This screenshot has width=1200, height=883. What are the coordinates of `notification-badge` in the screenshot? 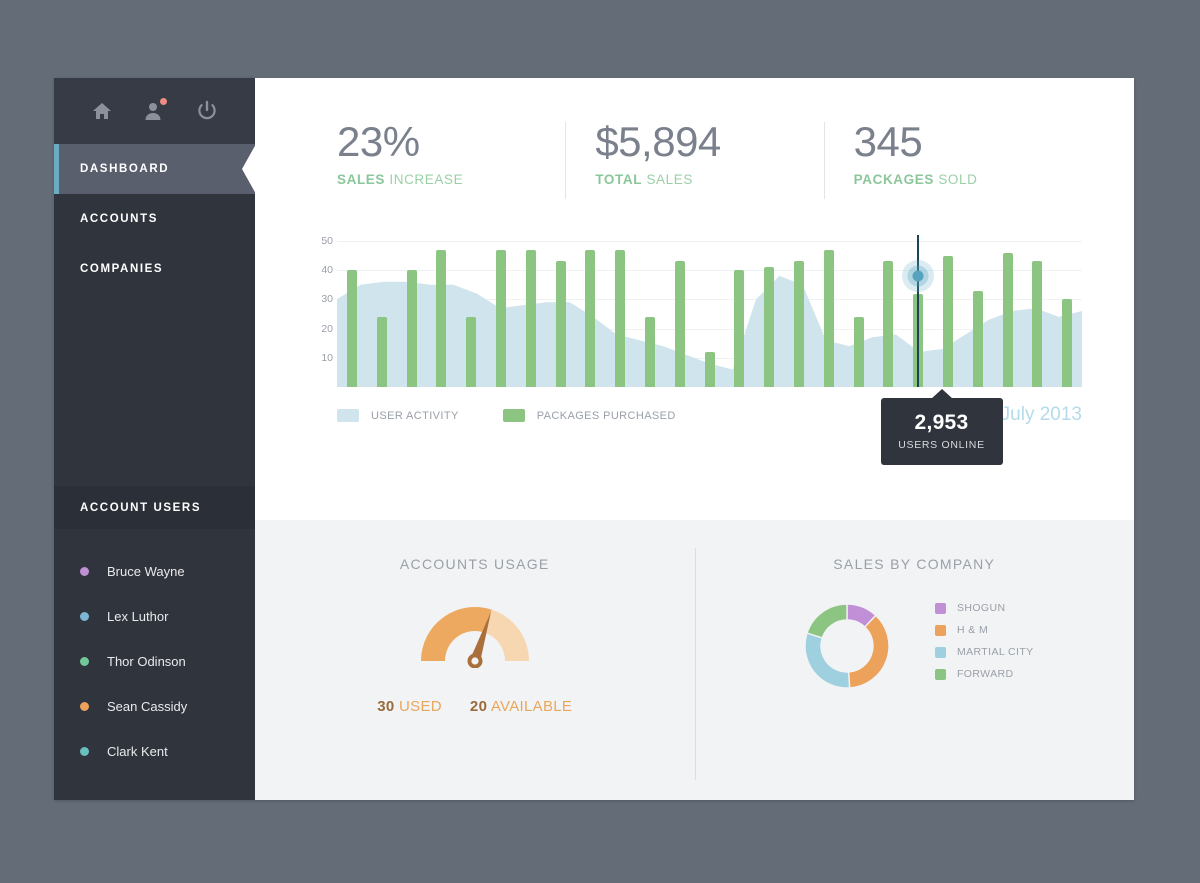 It's located at (164, 101).